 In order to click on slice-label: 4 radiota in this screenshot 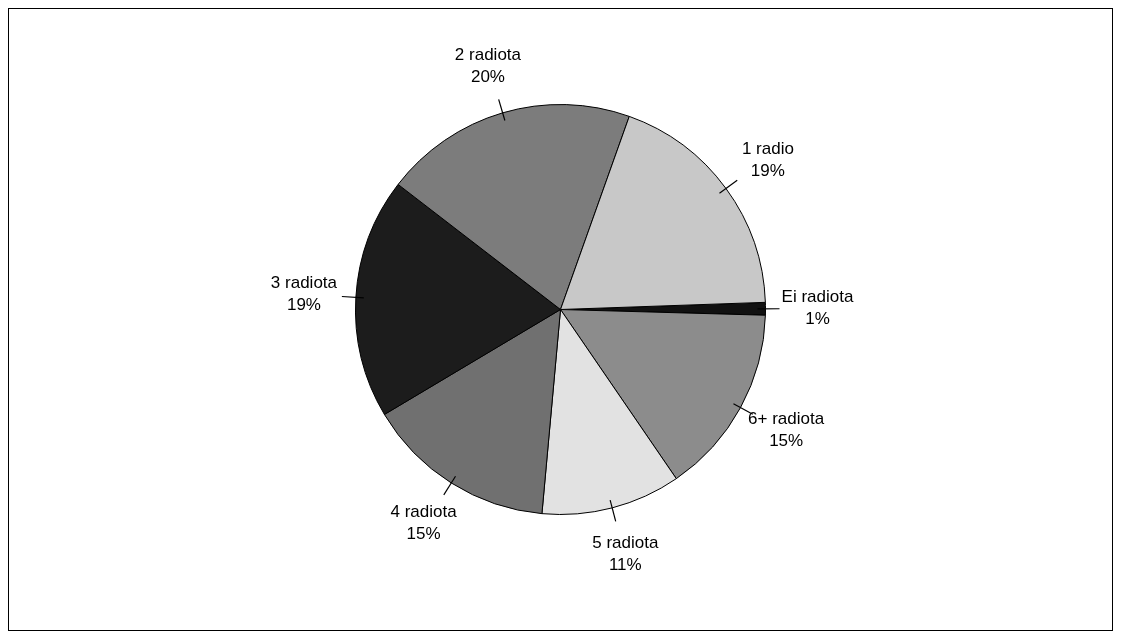, I will do `click(424, 512)`.